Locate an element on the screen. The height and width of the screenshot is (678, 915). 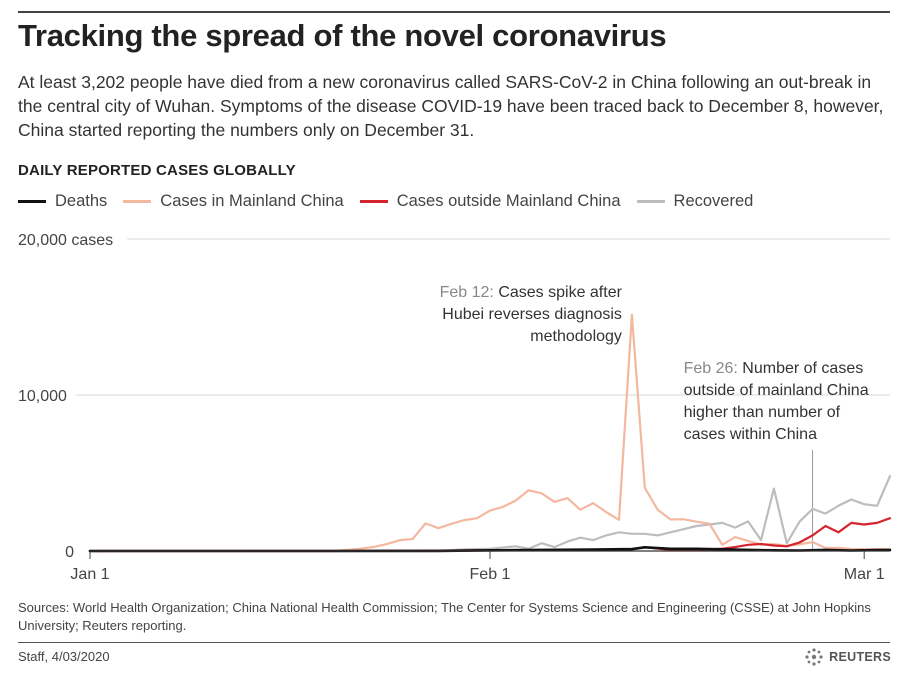
legend-item: Deaths is located at coordinates (62, 201).